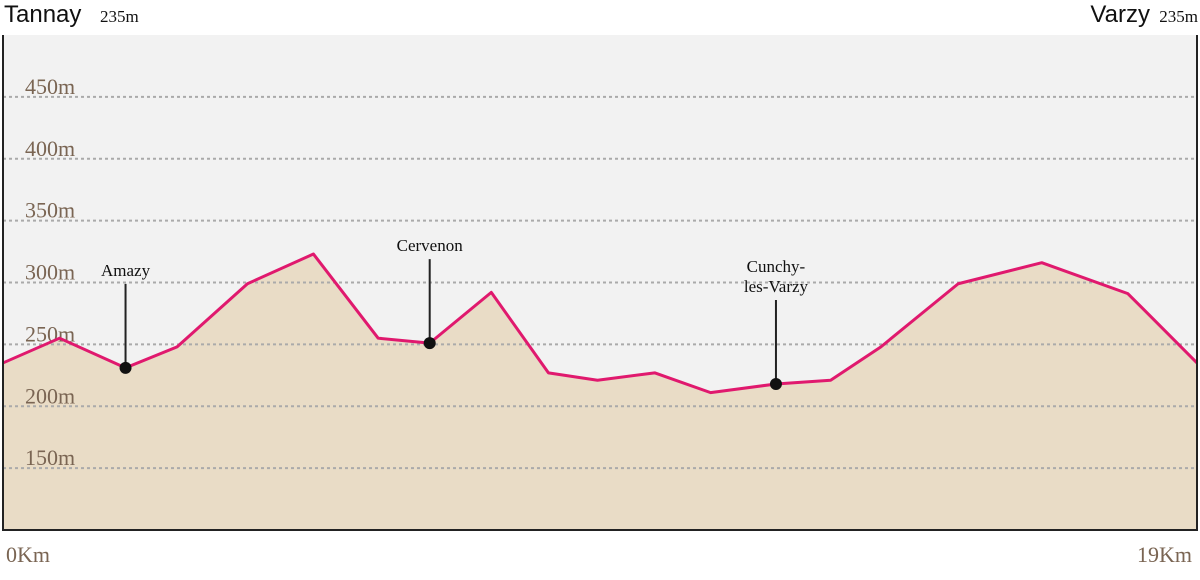  What do you see at coordinates (50, 86) in the screenshot?
I see `y-tick-label: 450m` at bounding box center [50, 86].